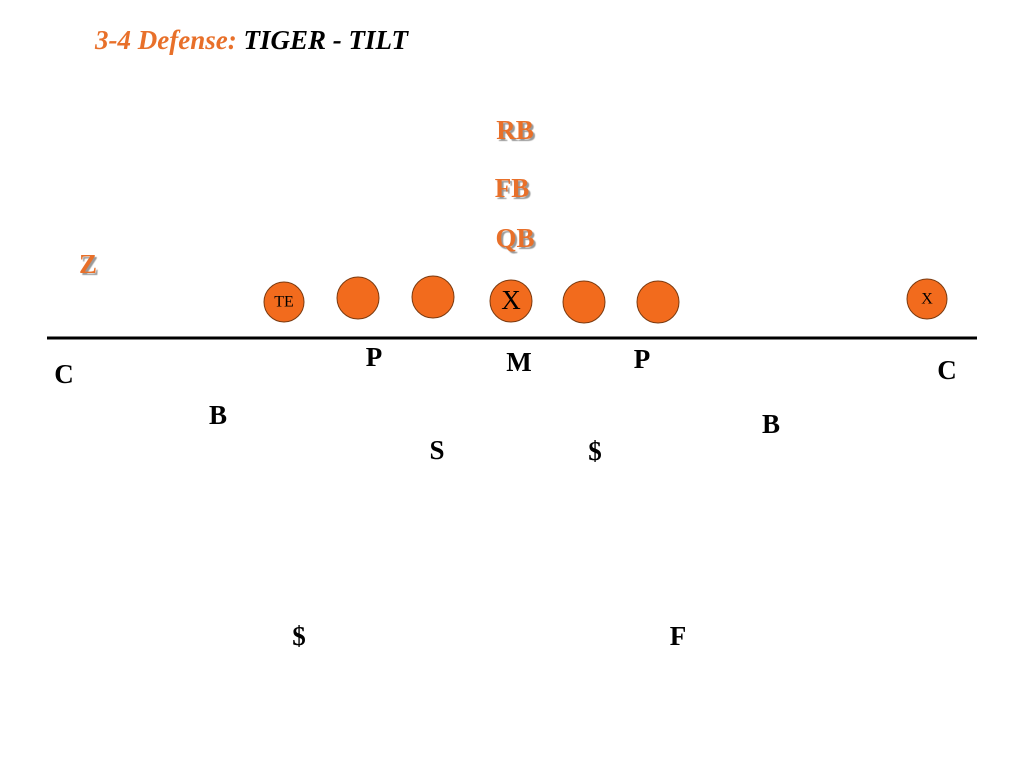 This screenshot has width=1024, height=768. I want to click on circle-label: TE, so click(284, 302).